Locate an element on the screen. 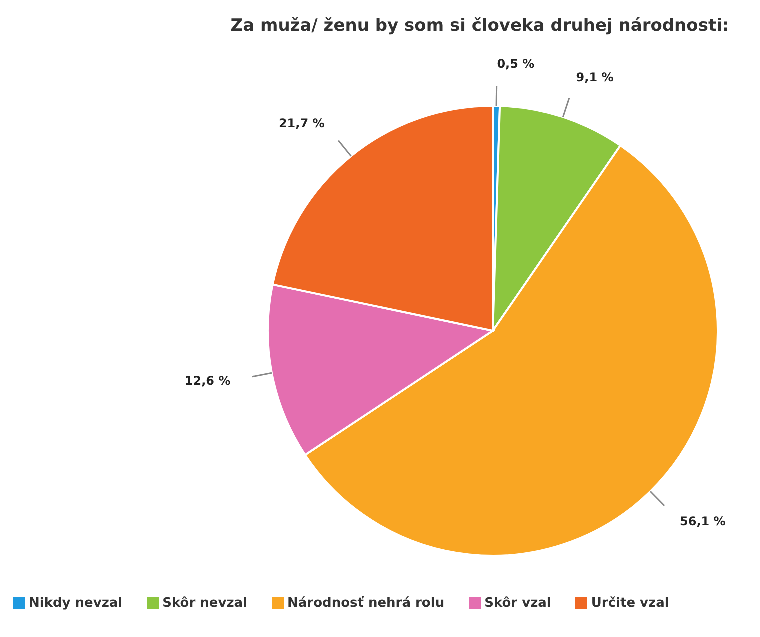 This screenshot has height=637, width=760. legend-label: Nikdy nevzal is located at coordinates (76, 603).